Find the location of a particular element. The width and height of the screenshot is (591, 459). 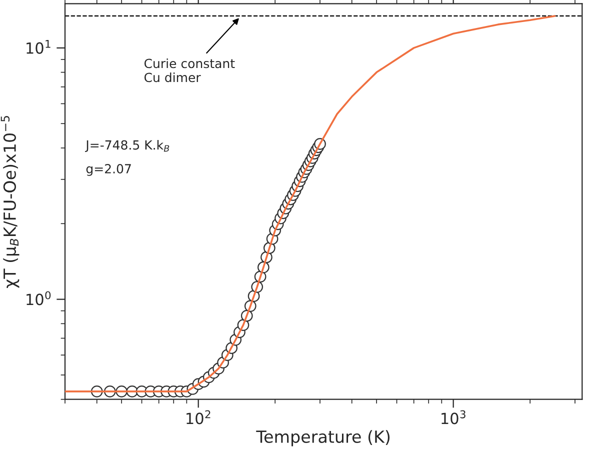

annotation: J=-748.5 K.k$_{B}$ is located at coordinates (127, 146).